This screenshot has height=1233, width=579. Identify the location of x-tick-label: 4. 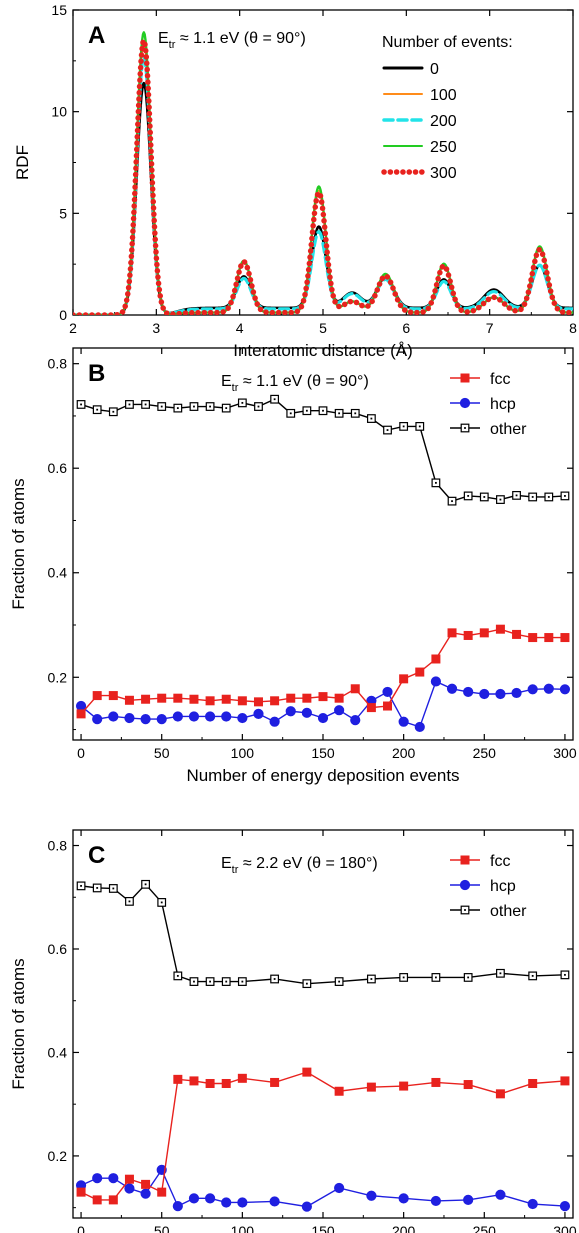
(240, 328).